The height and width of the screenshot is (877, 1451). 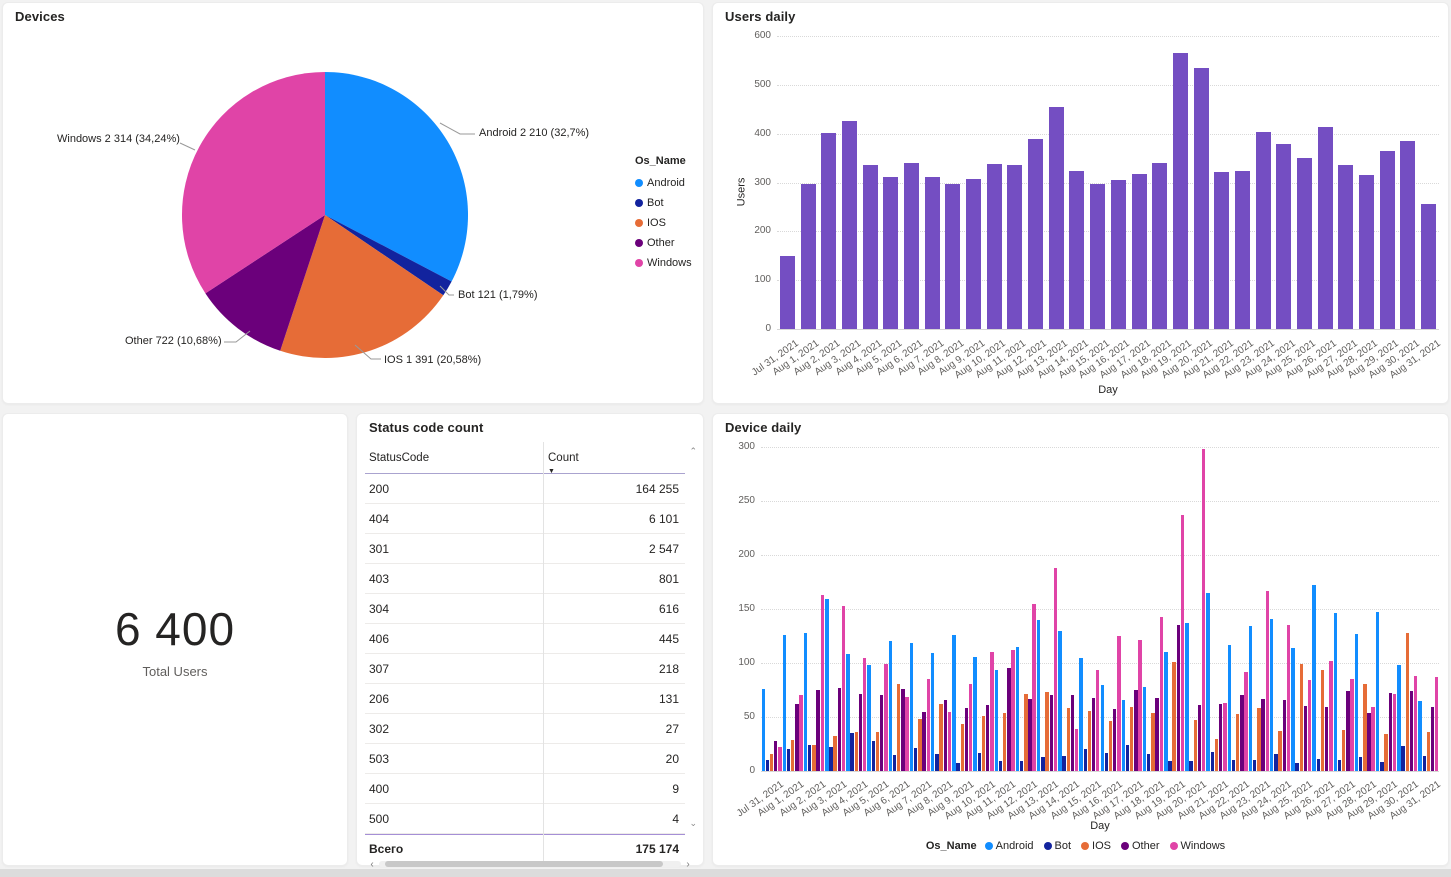 I want to click on table-row-404: 404 6 101, so click(x=525, y=519).